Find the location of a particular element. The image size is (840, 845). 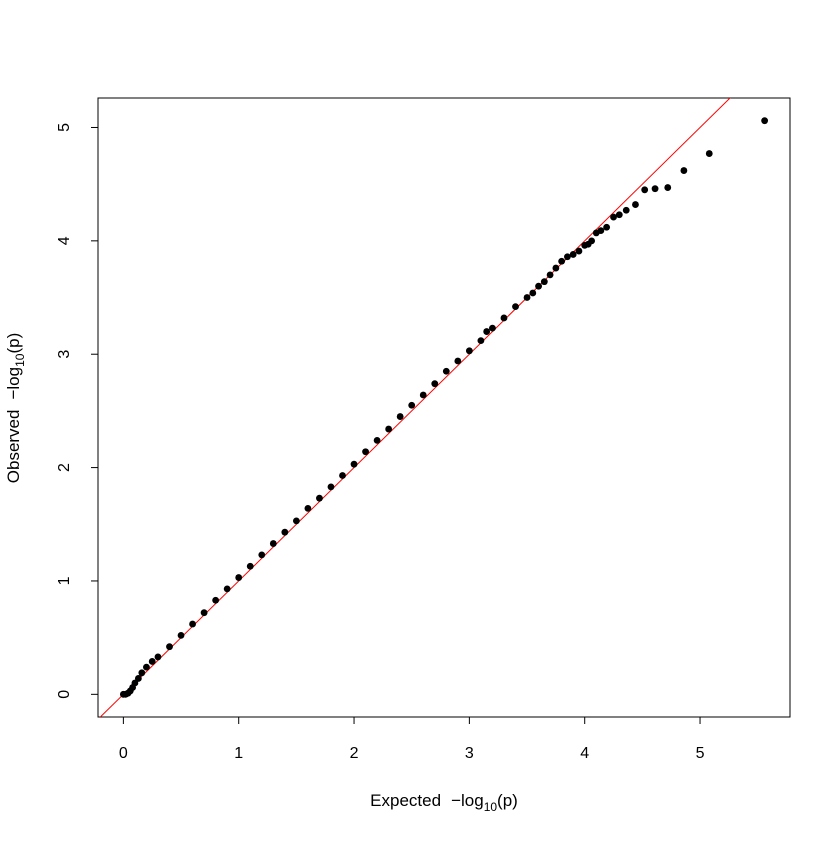

x-tick-label: 1 is located at coordinates (238, 753).